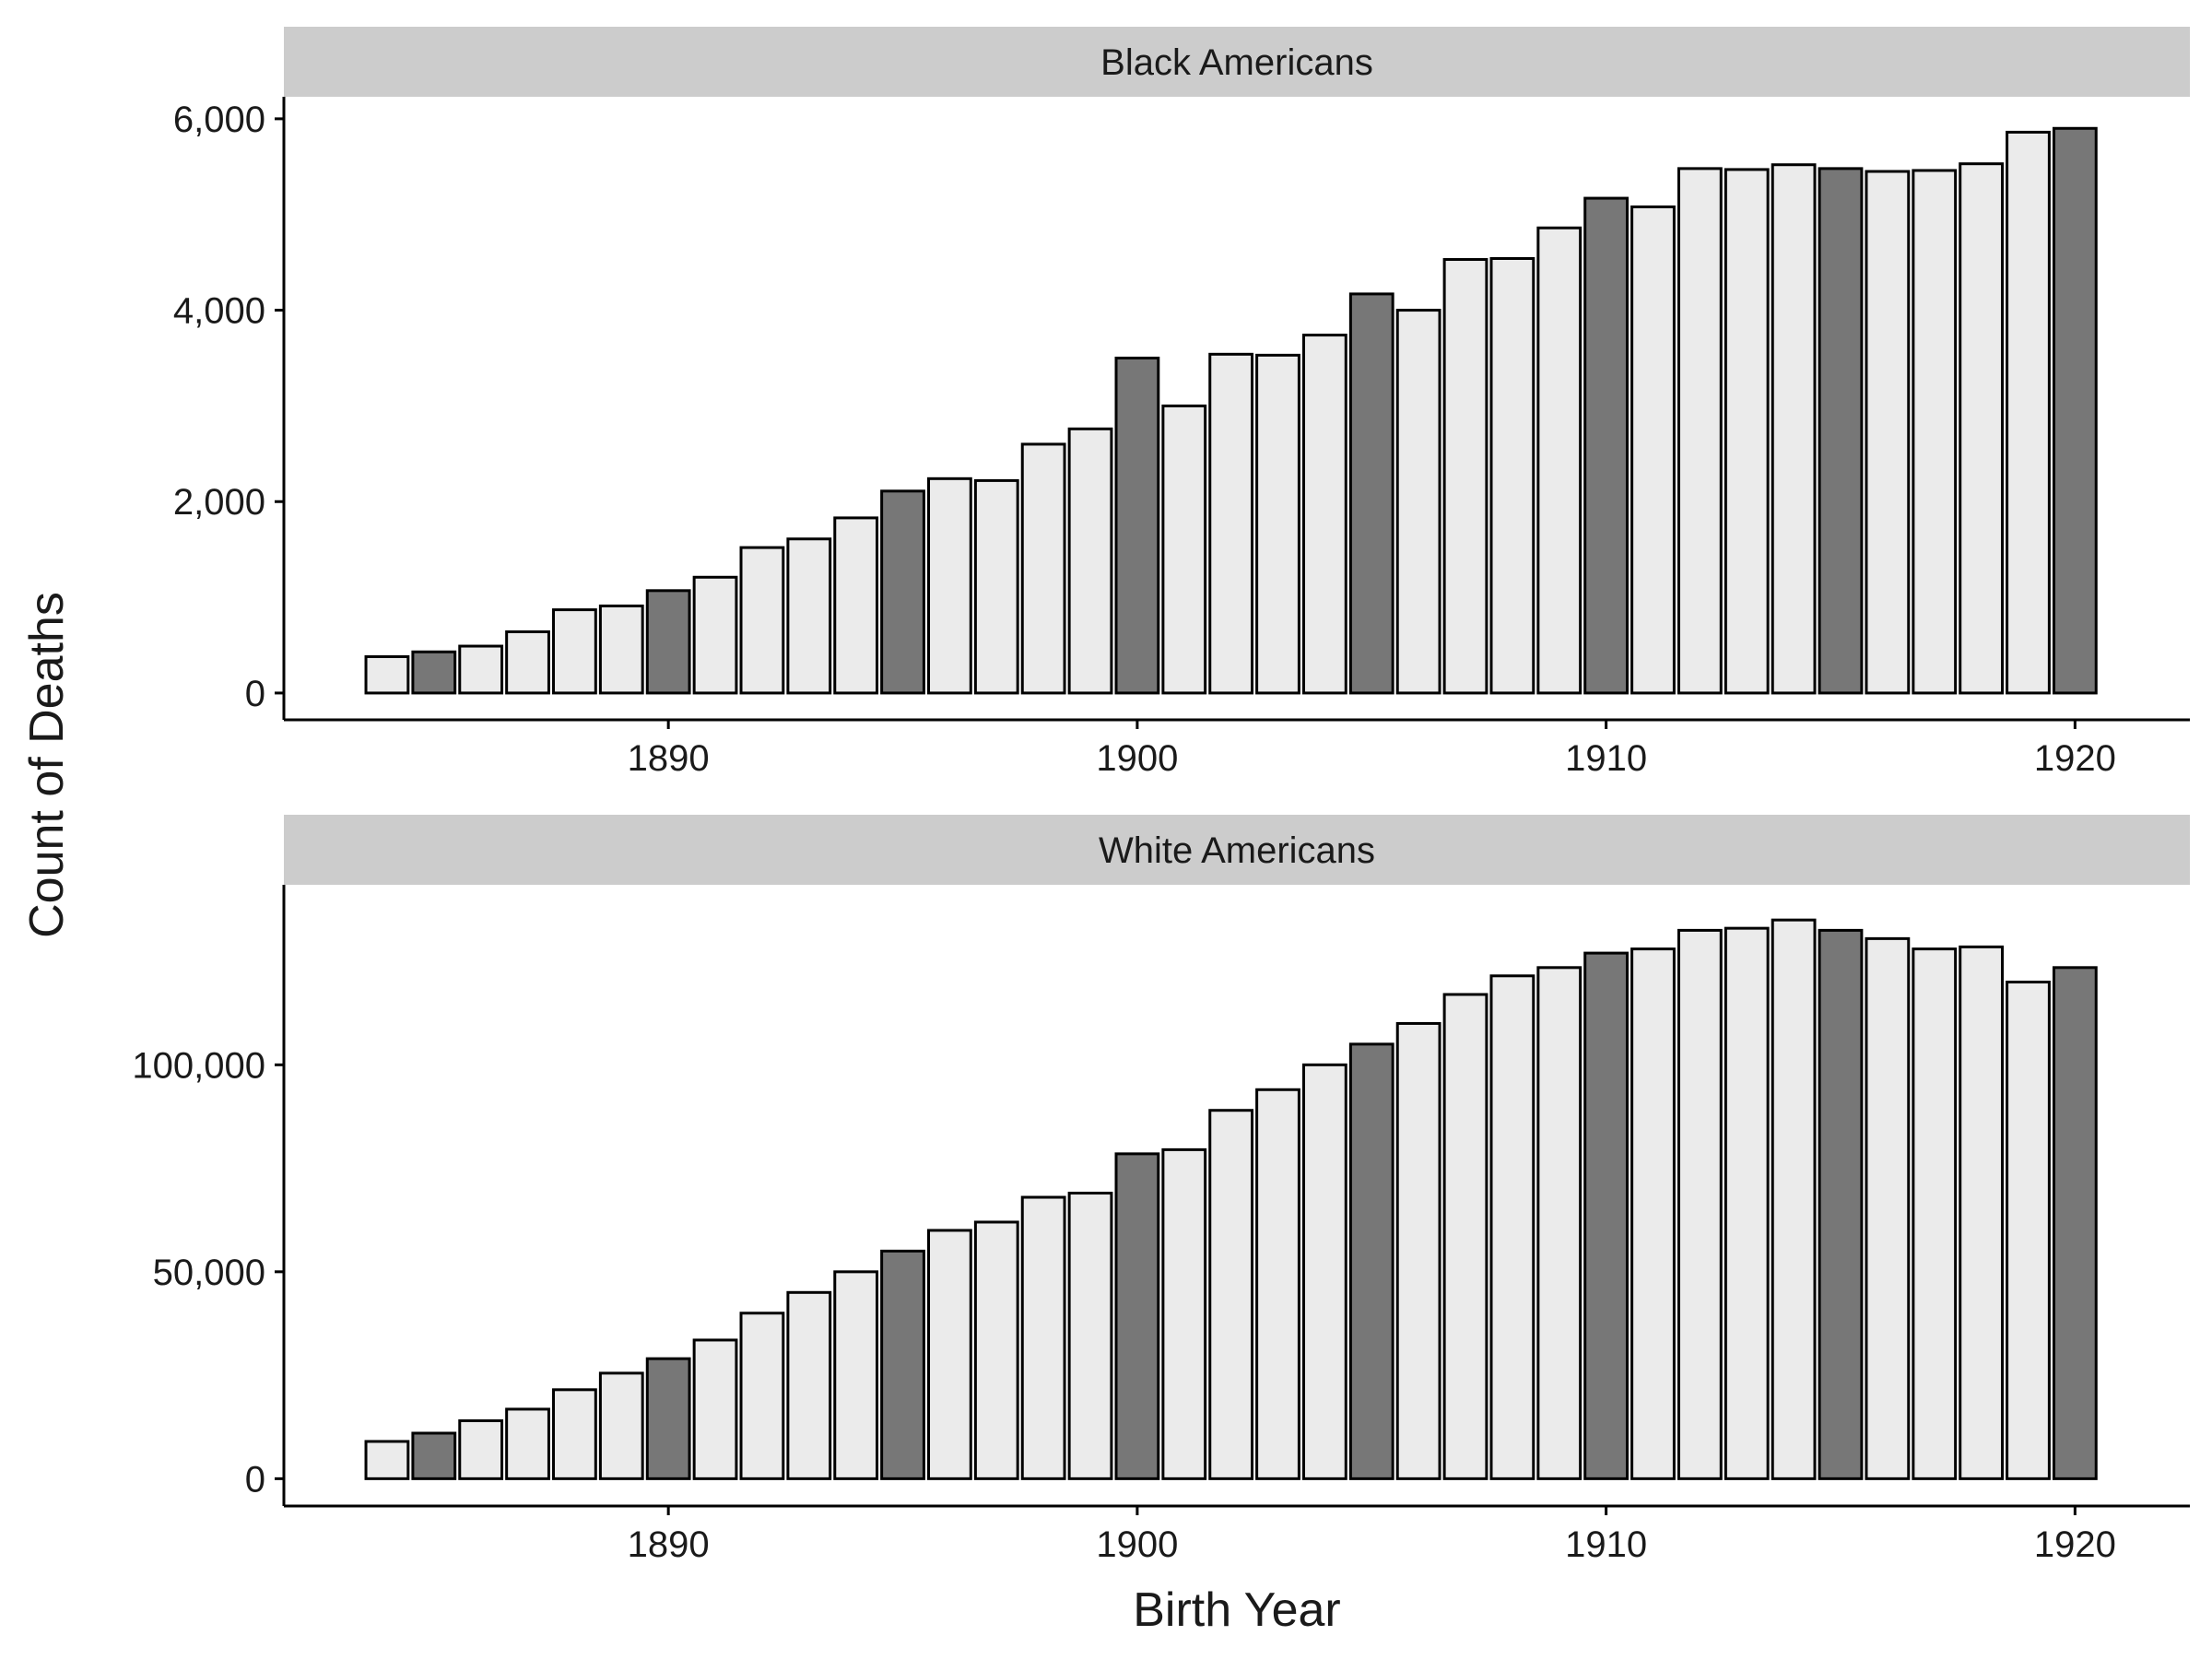  Describe the element at coordinates (198, 1065) in the screenshot. I see `y-tick-label: 100,000` at that location.